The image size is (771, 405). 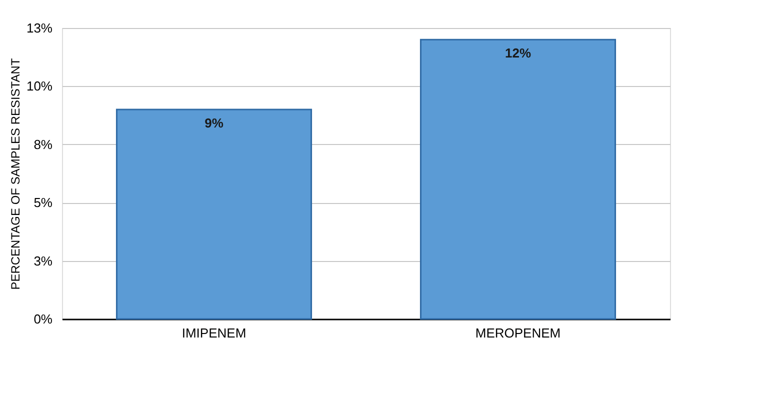 I want to click on y-tick-label: 10%, so click(x=39, y=86).